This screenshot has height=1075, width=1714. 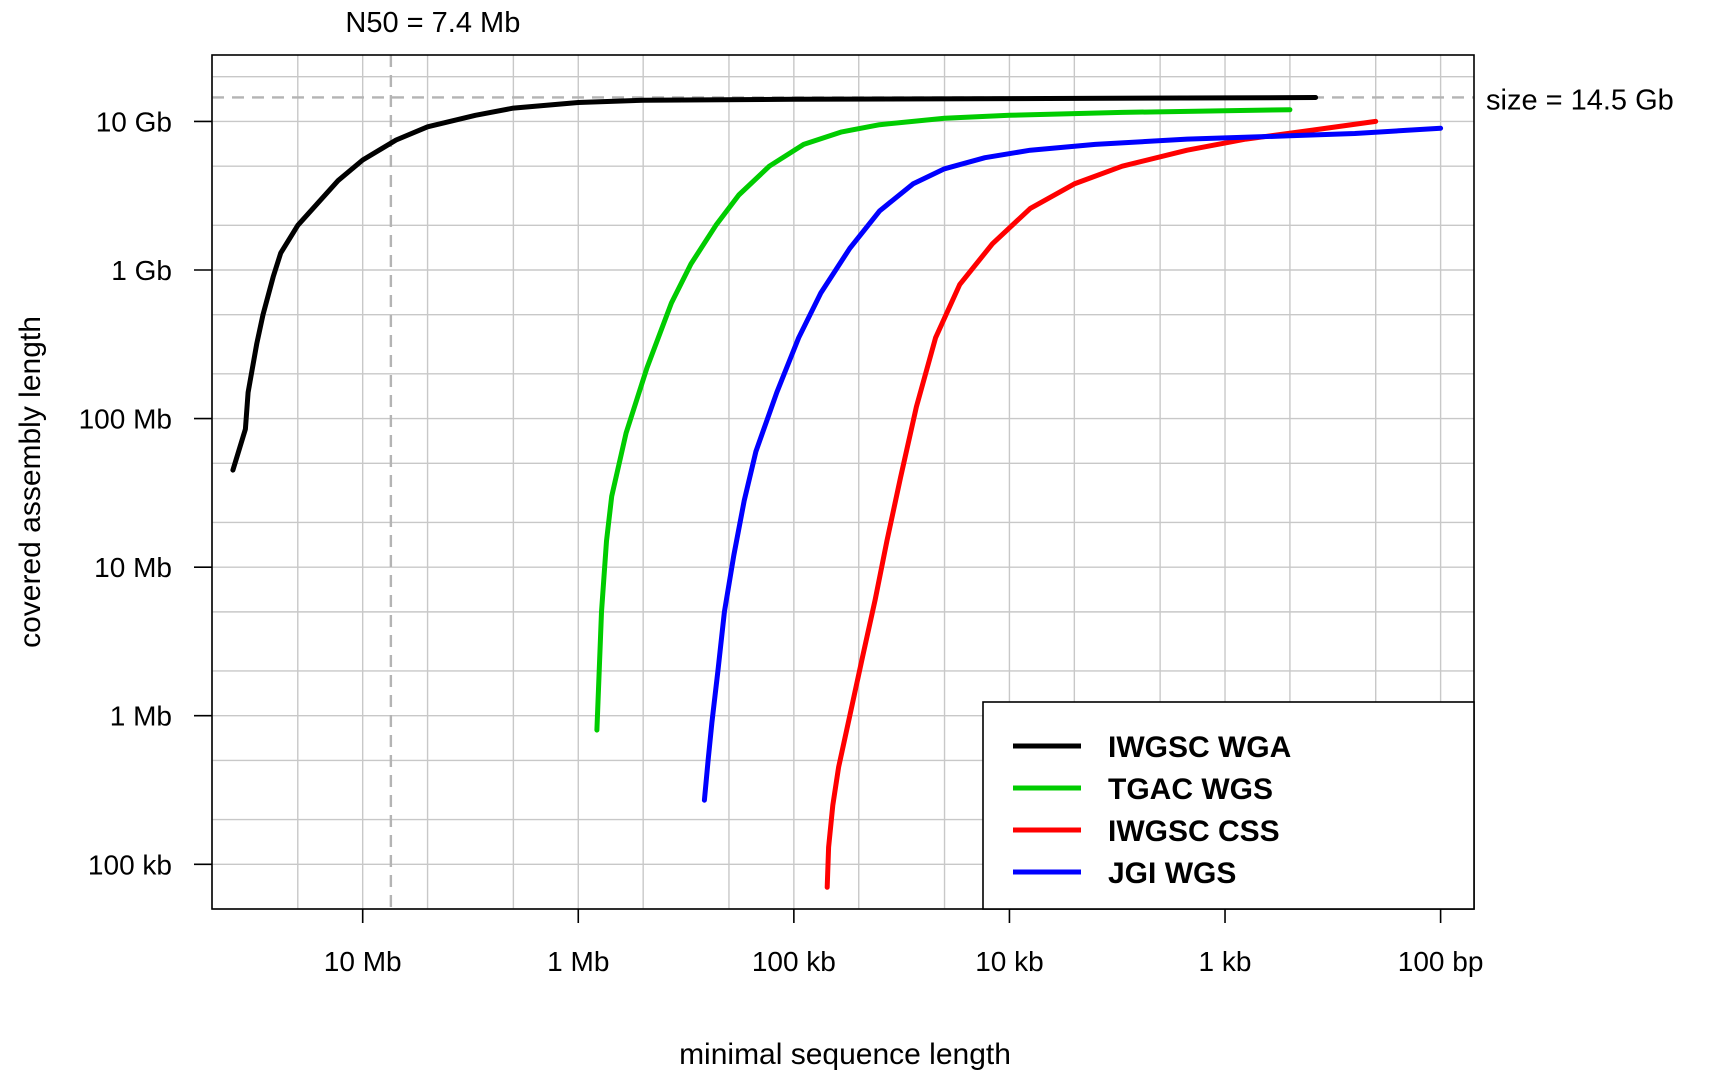 I want to click on x-axis-title: minimal sequence length, so click(x=845, y=1054).